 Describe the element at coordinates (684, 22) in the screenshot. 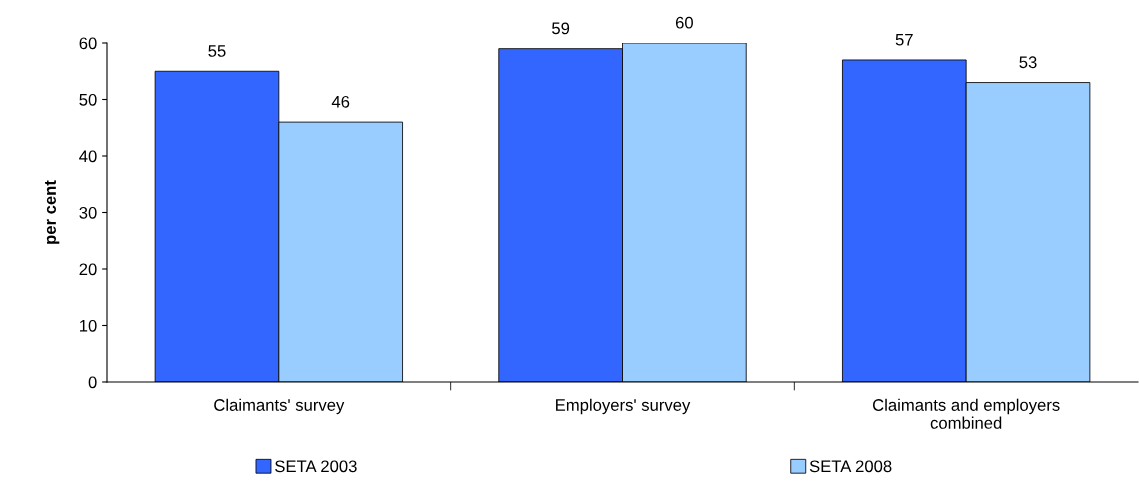

I see `data-label: 60` at that location.